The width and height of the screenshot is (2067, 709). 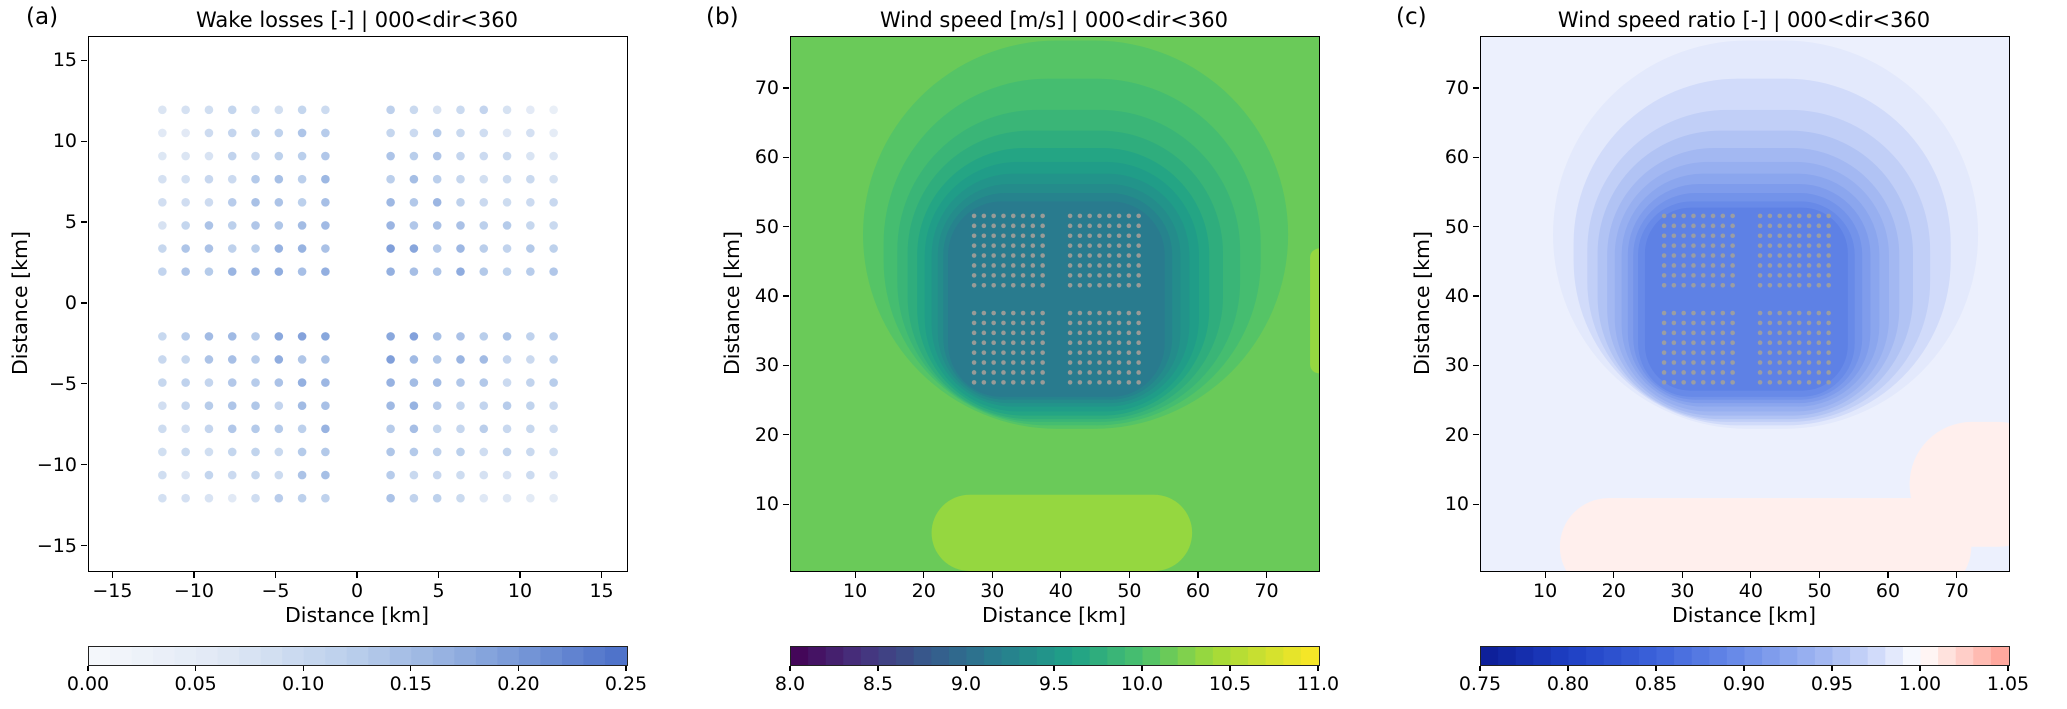 I want to click on x-tick-label: 5, so click(x=438, y=591).